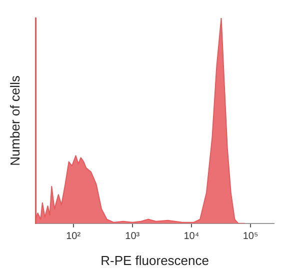 The height and width of the screenshot is (273, 300). I want to click on x-tick-label: 10³, so click(132, 236).